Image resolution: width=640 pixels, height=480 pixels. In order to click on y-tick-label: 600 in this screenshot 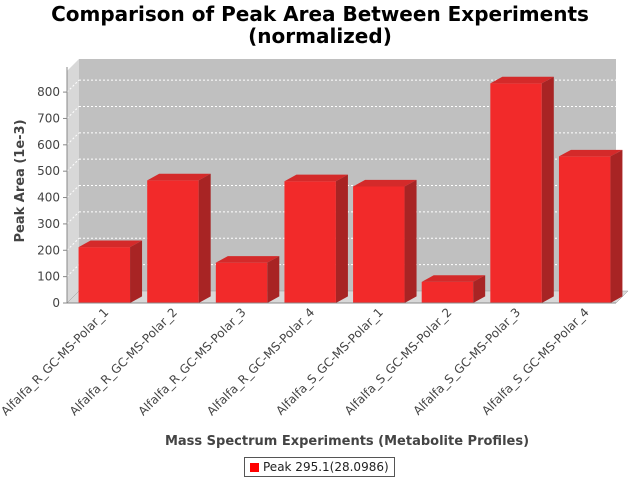, I will do `click(48, 145)`.